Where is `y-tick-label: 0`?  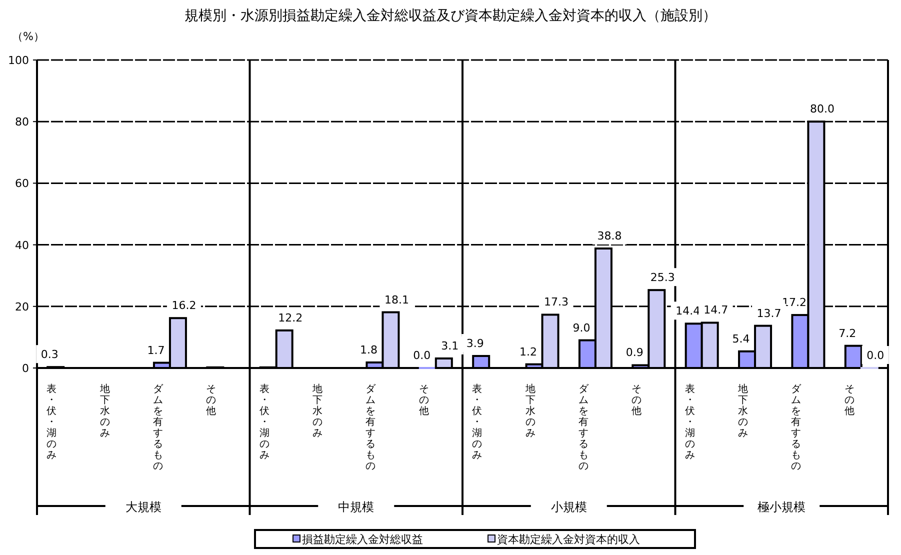 y-tick-label: 0 is located at coordinates (25, 368).